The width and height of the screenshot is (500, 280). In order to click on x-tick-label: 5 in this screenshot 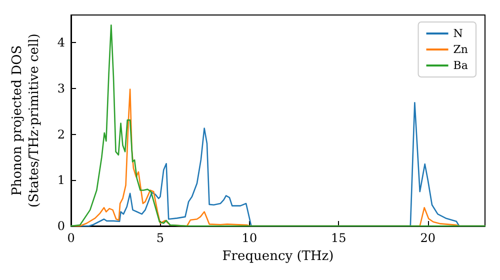, I will do `click(160, 238)`.